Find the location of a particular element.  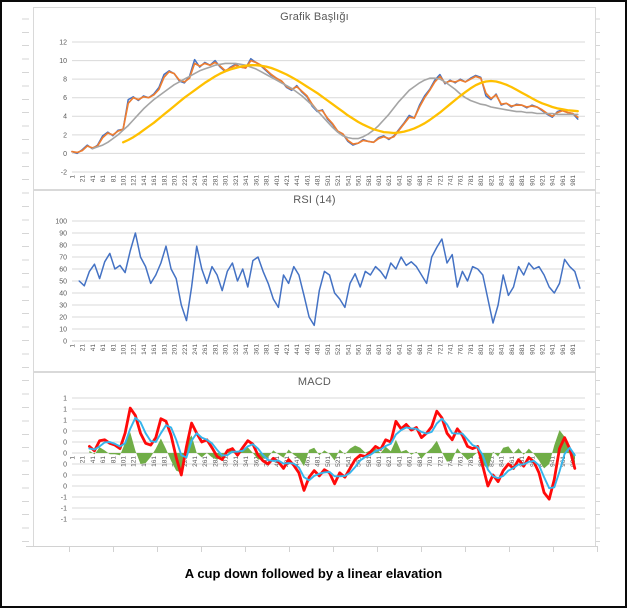

svg-text: 101 is located at coordinates (123, 180).